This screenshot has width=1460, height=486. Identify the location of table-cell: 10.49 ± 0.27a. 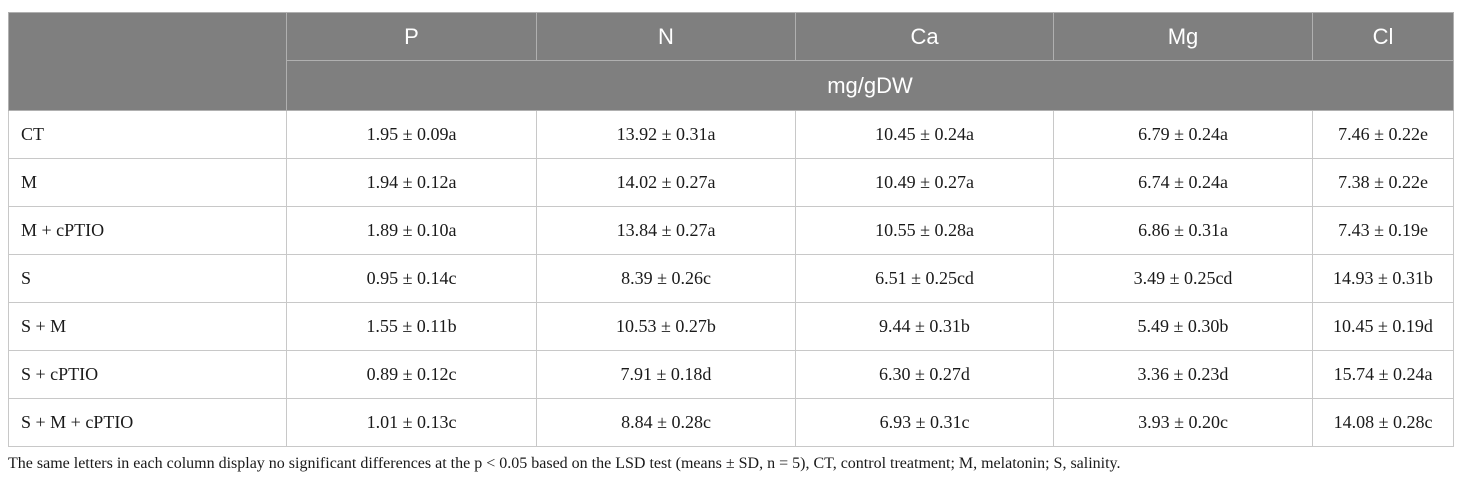
(924, 182).